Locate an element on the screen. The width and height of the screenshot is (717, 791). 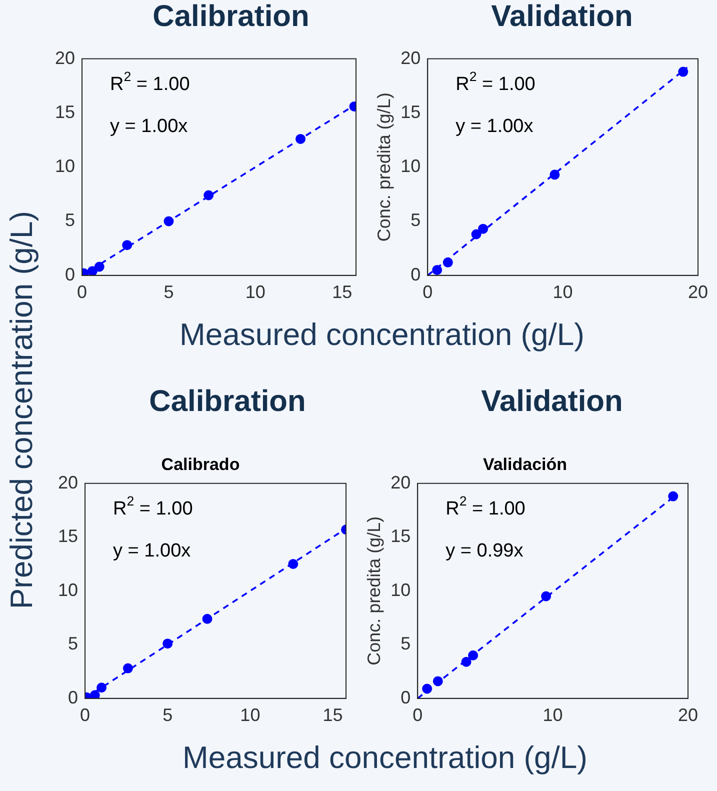
chart-subtitle: Validación is located at coordinates (525, 464).